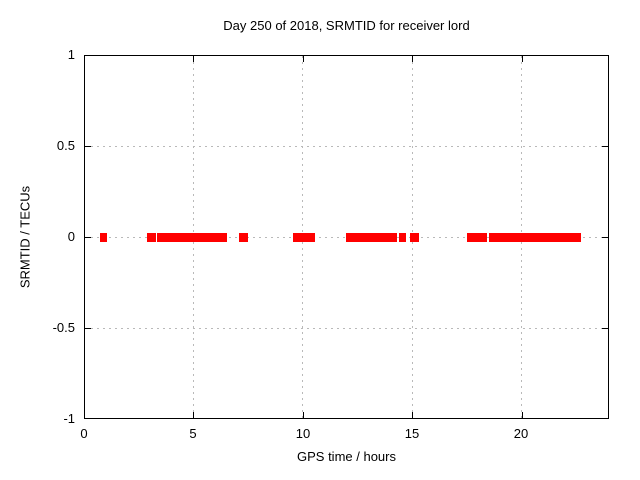  Describe the element at coordinates (346, 456) in the screenshot. I see `x-axis-label: GPS time / hours` at that location.